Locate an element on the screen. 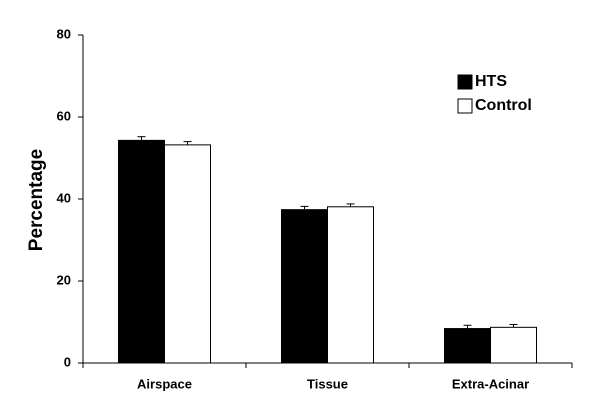 This screenshot has width=600, height=410. legend-label: Control is located at coordinates (503, 105).